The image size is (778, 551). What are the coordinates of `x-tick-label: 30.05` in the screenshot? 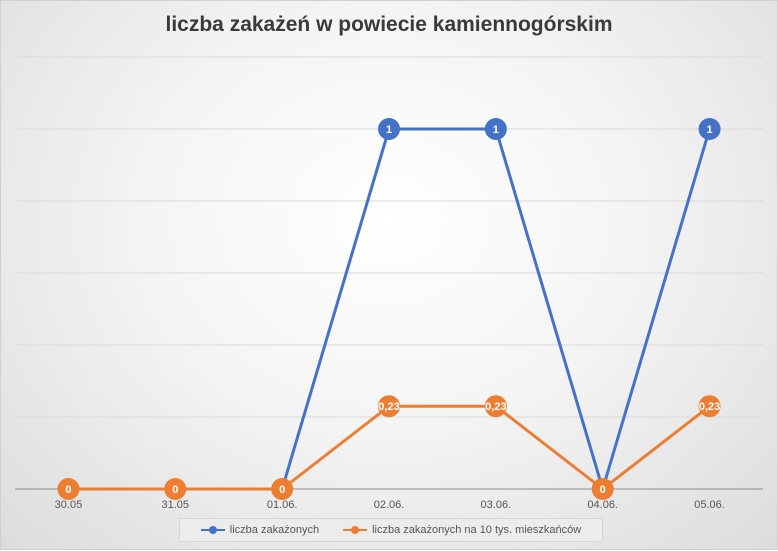 It's located at (69, 505).